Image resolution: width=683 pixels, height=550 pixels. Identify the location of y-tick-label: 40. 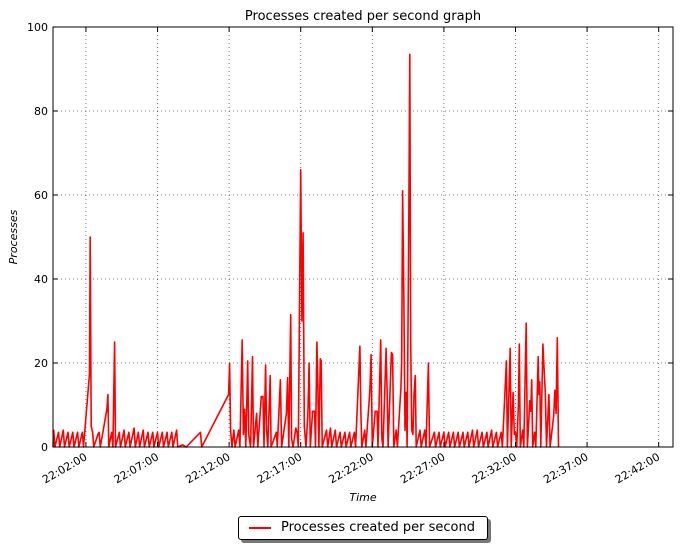
(41, 279).